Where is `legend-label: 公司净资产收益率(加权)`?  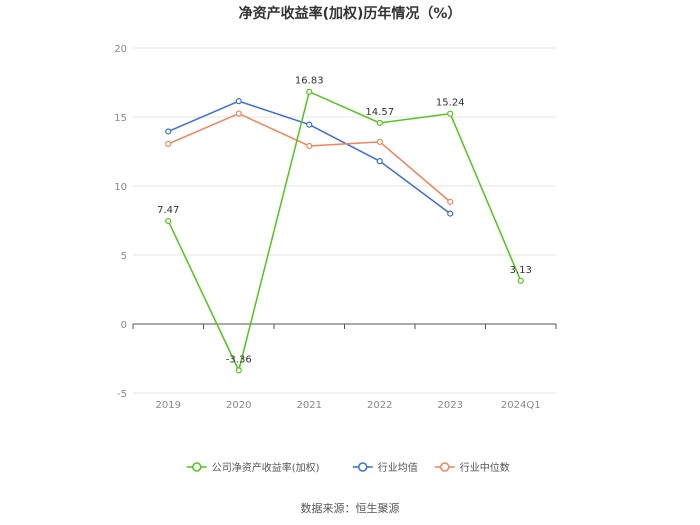
legend-label: 公司净资产收益率(加权) is located at coordinates (266, 467).